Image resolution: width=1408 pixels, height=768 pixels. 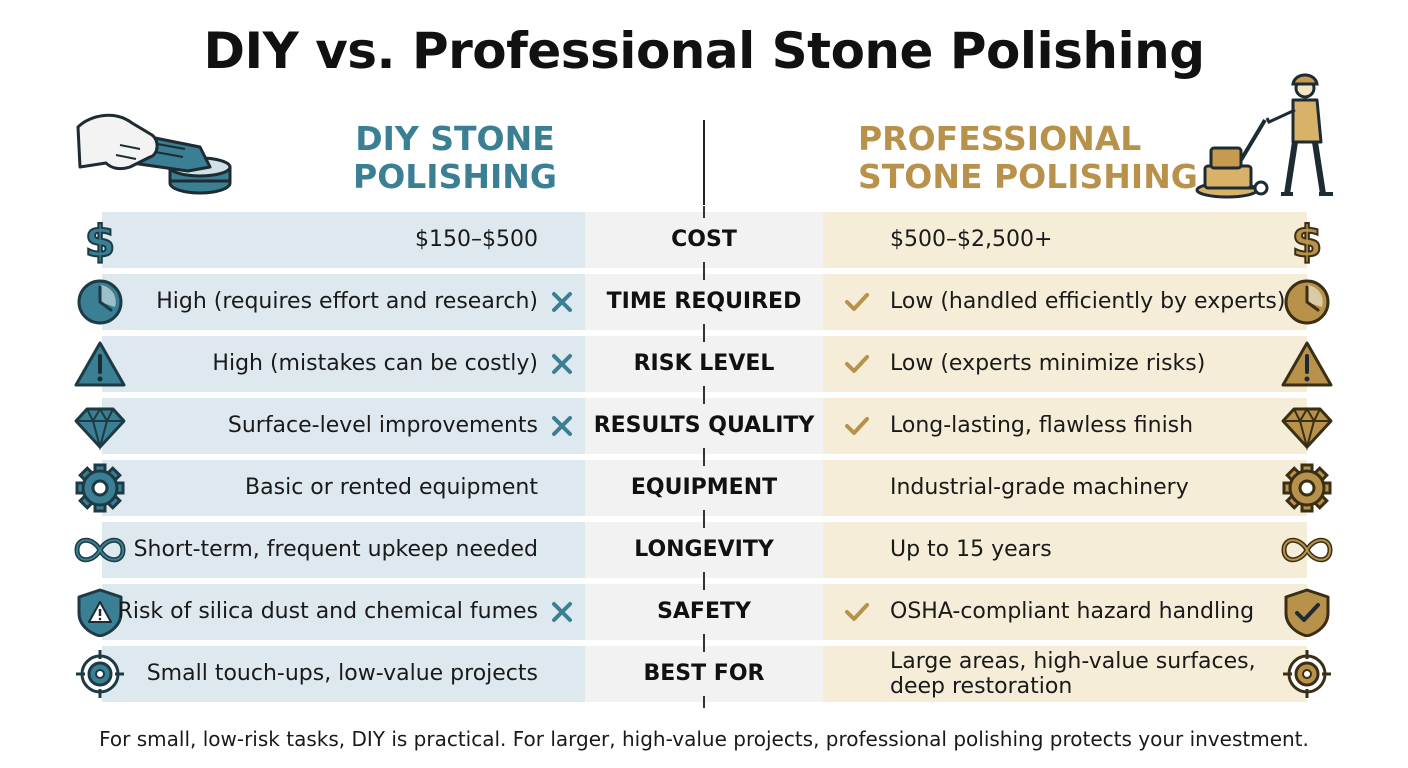 What do you see at coordinates (704, 51) in the screenshot?
I see `page-title: DIY vs. Professional Stone Polishing` at bounding box center [704, 51].